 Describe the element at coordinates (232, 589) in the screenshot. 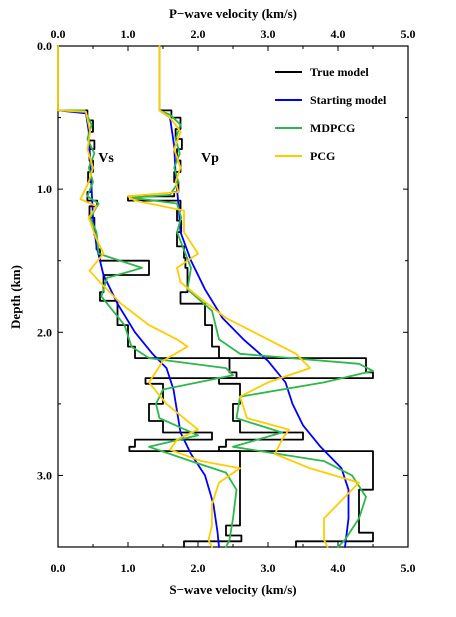

I see `bottom-axis-title: S−wave velocity (km/s)` at that location.